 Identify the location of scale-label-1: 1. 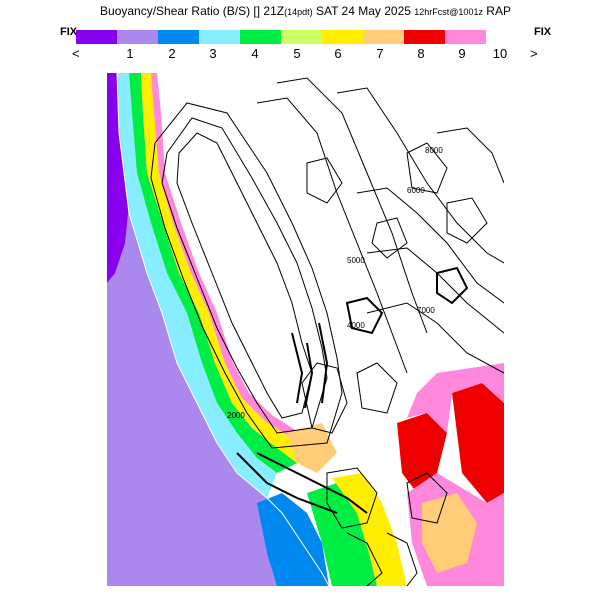
(130, 53).